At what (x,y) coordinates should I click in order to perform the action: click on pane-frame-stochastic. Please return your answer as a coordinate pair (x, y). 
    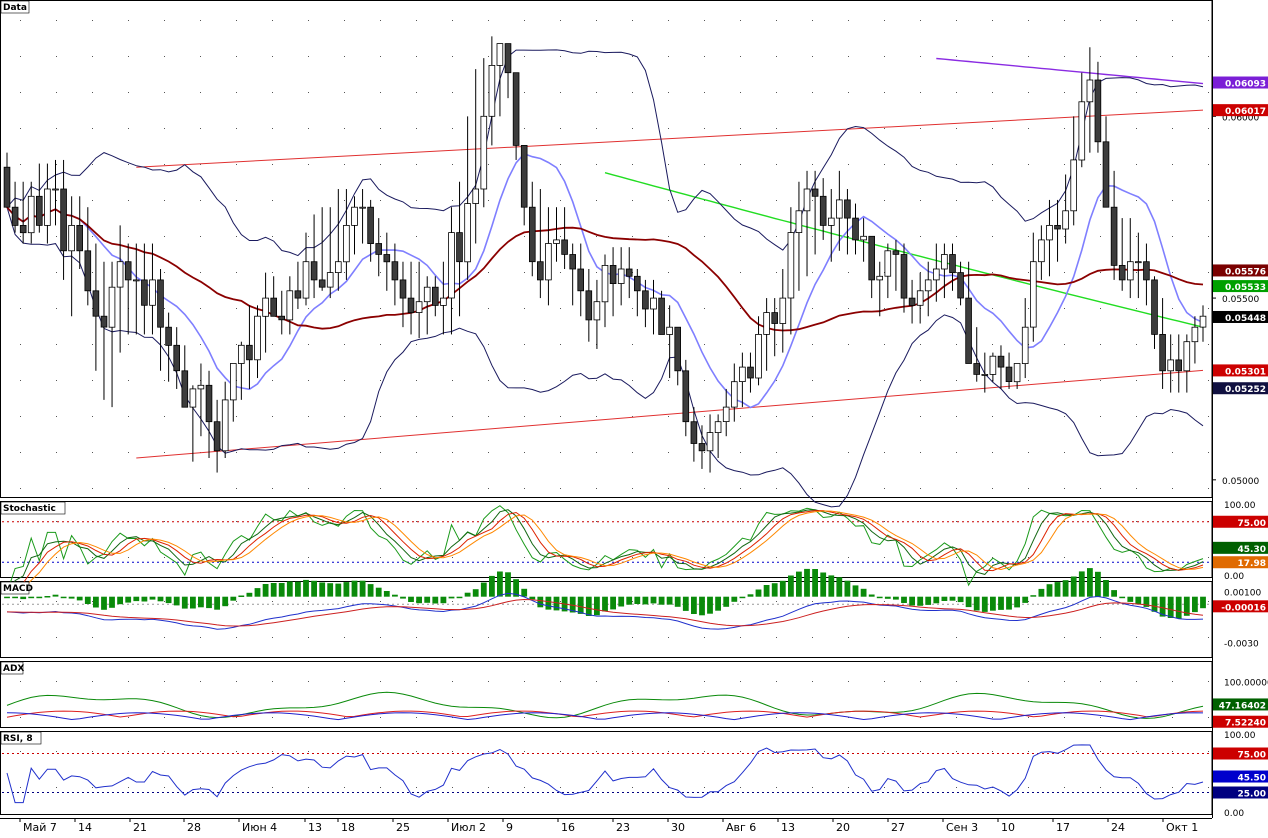
    Looking at the image, I should click on (606, 539).